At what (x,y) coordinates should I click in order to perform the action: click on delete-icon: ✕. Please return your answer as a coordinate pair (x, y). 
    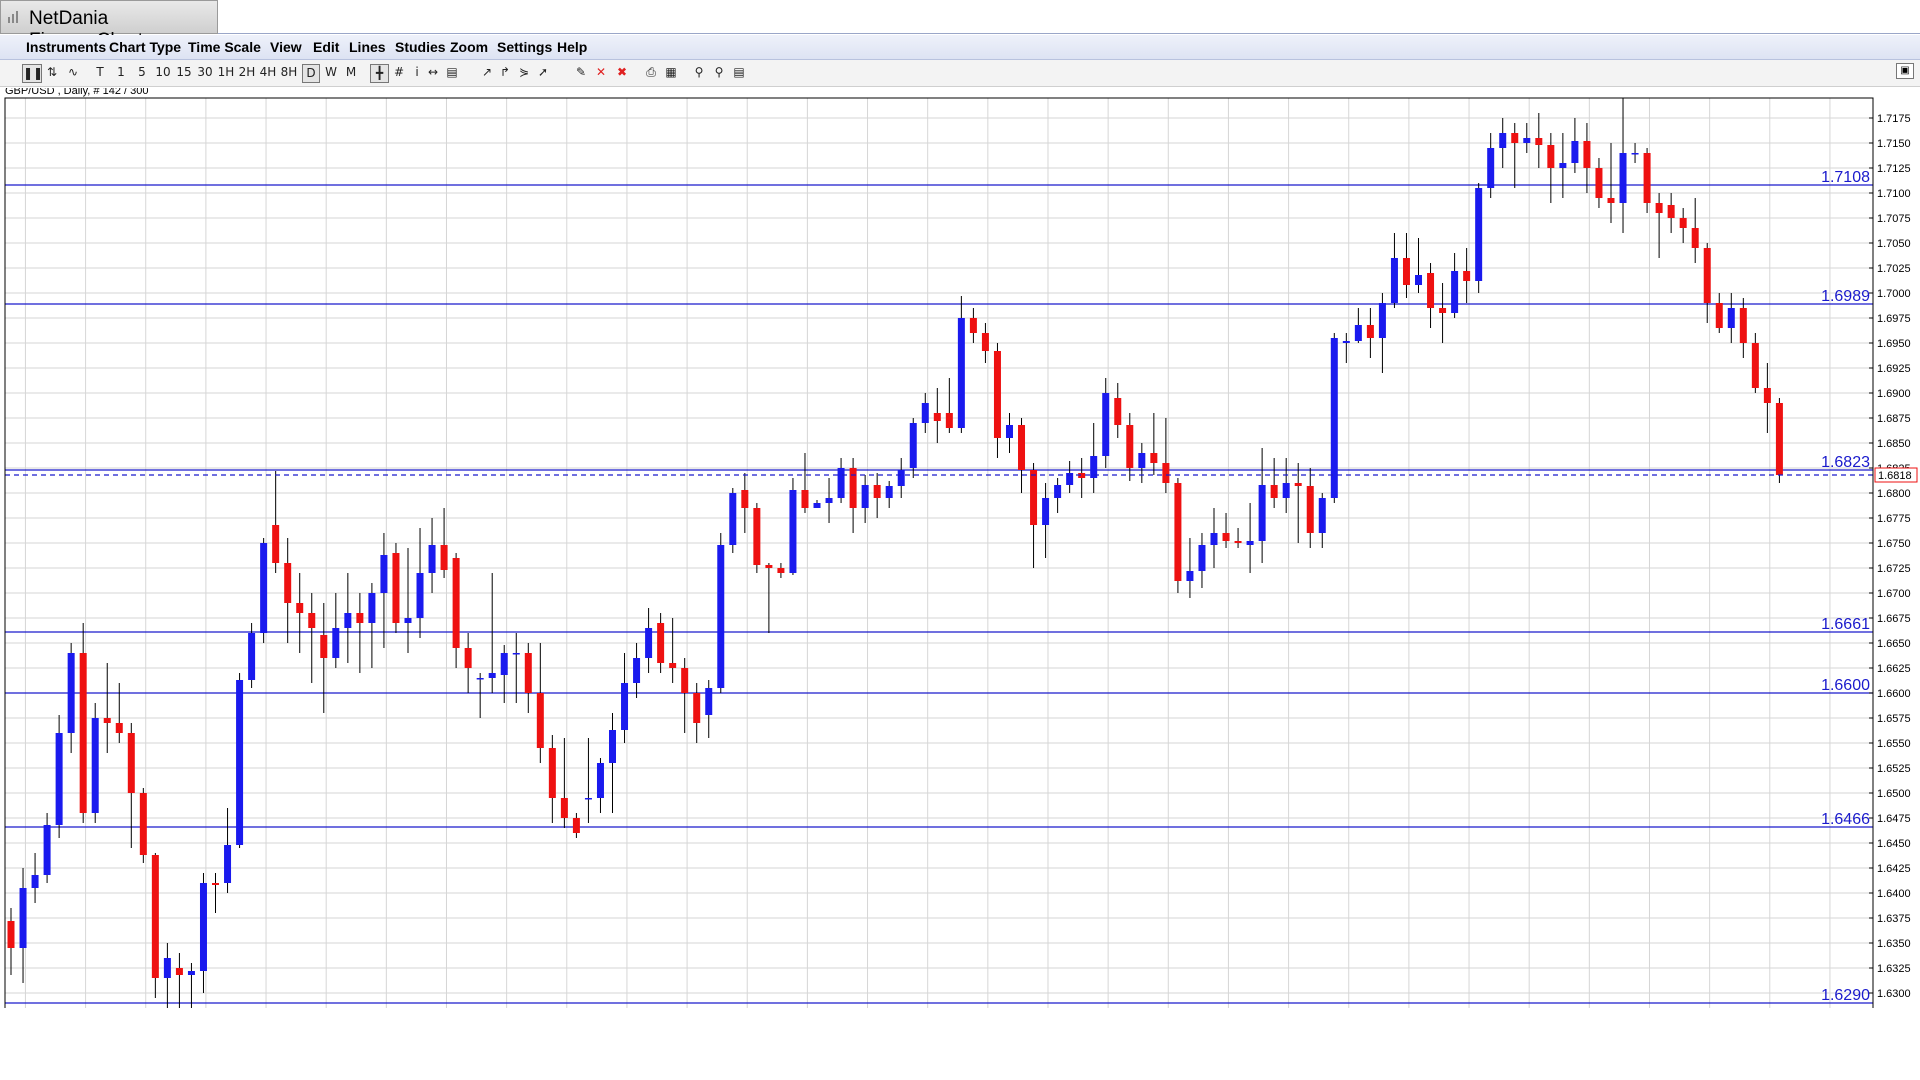
    Looking at the image, I should click on (601, 72).